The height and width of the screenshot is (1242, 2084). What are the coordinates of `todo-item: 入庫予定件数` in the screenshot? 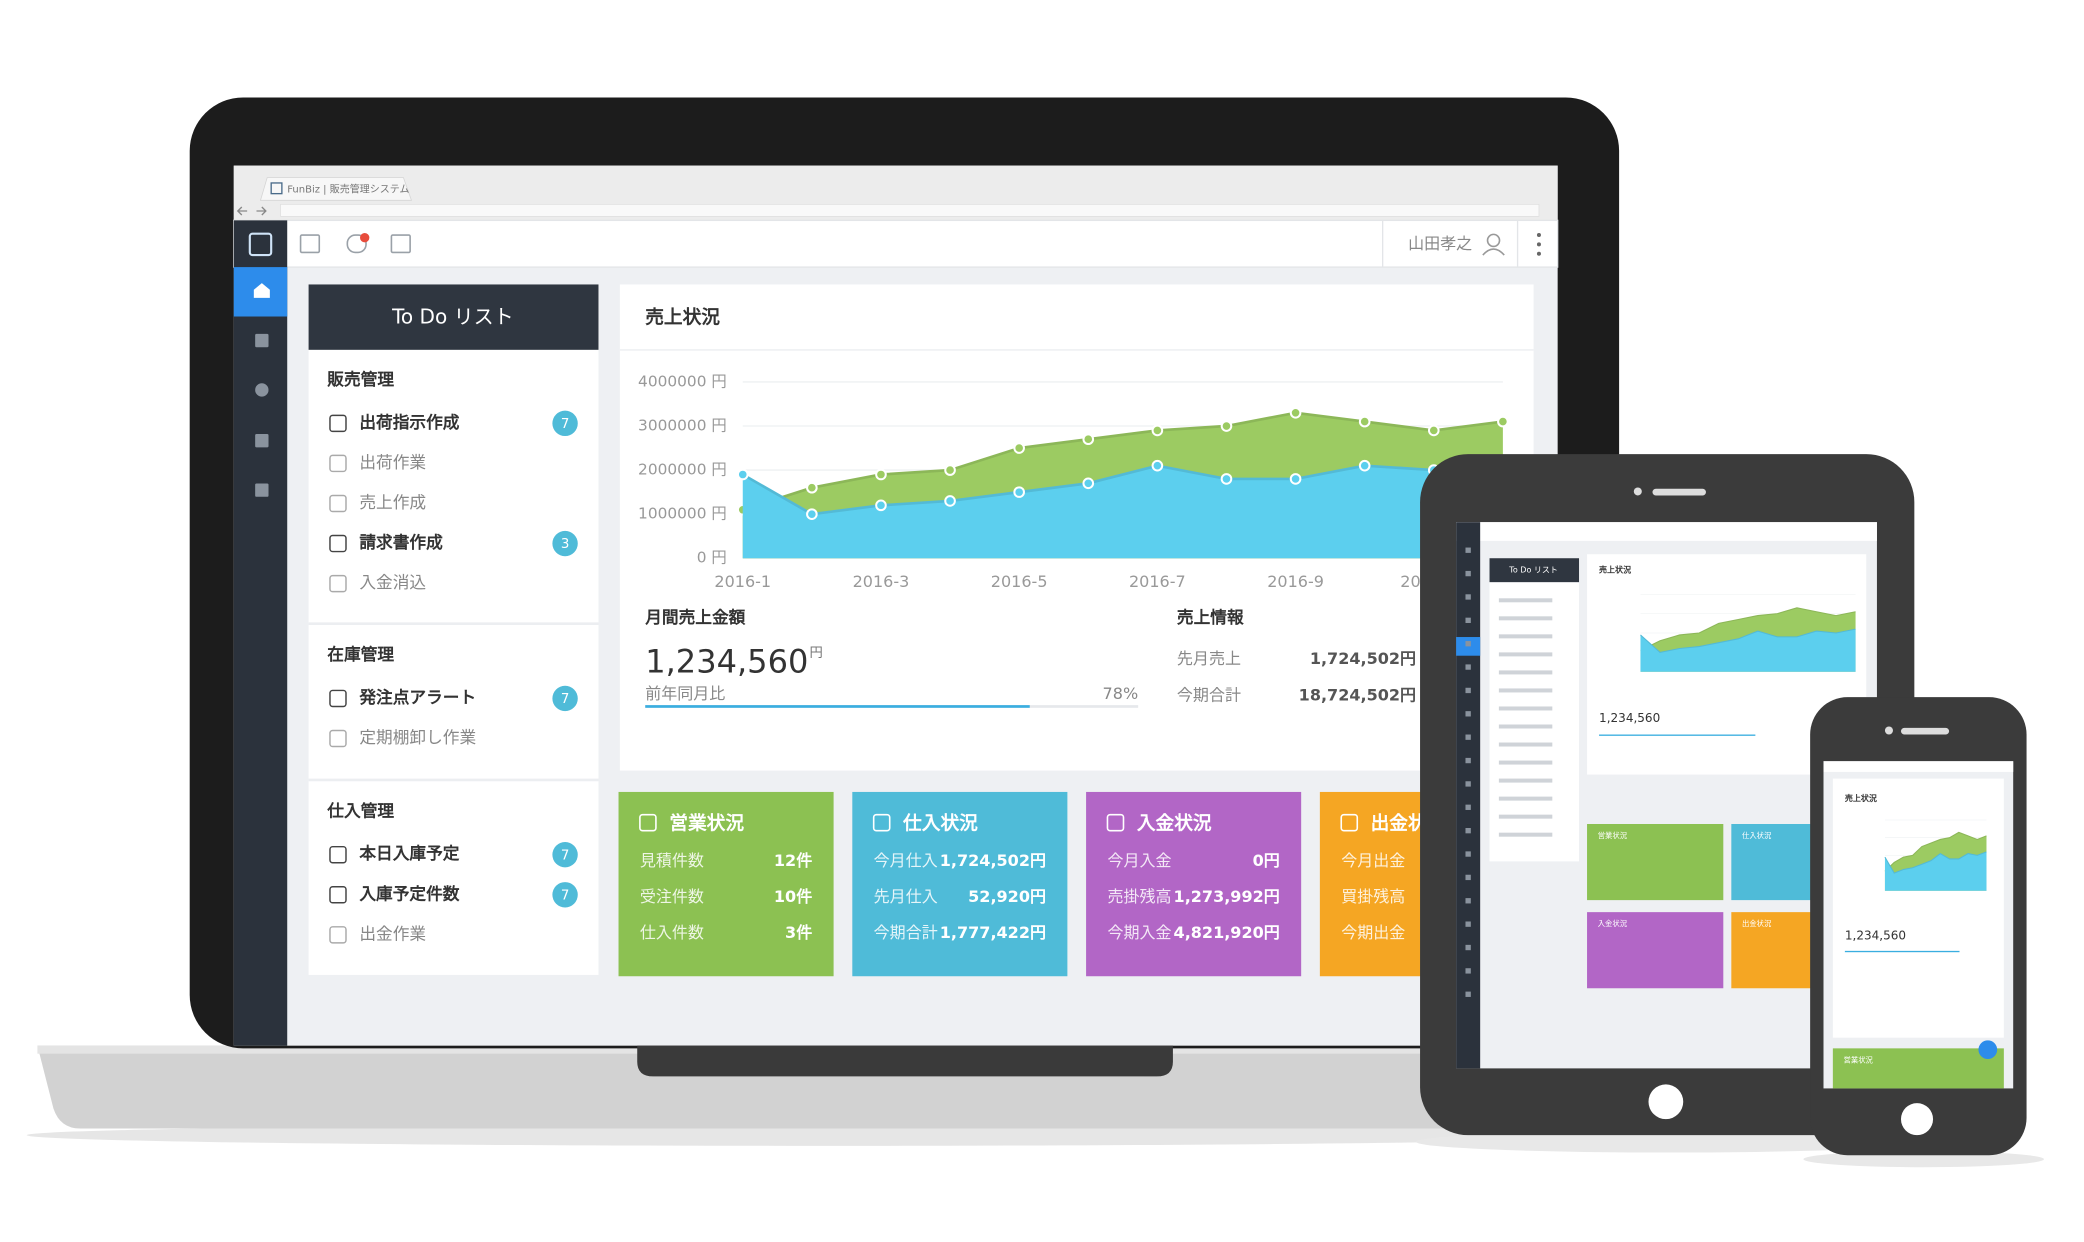 It's located at (409, 893).